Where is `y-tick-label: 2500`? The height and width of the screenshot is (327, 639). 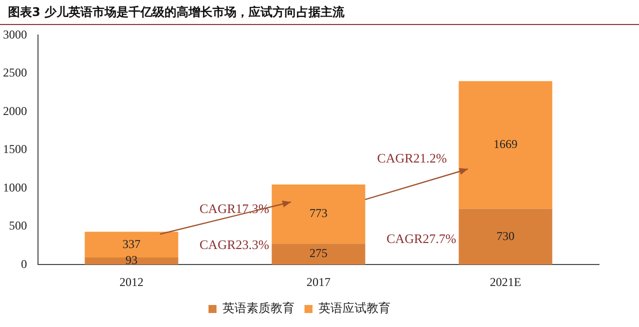
y-tick-label: 2500 is located at coordinates (15, 73).